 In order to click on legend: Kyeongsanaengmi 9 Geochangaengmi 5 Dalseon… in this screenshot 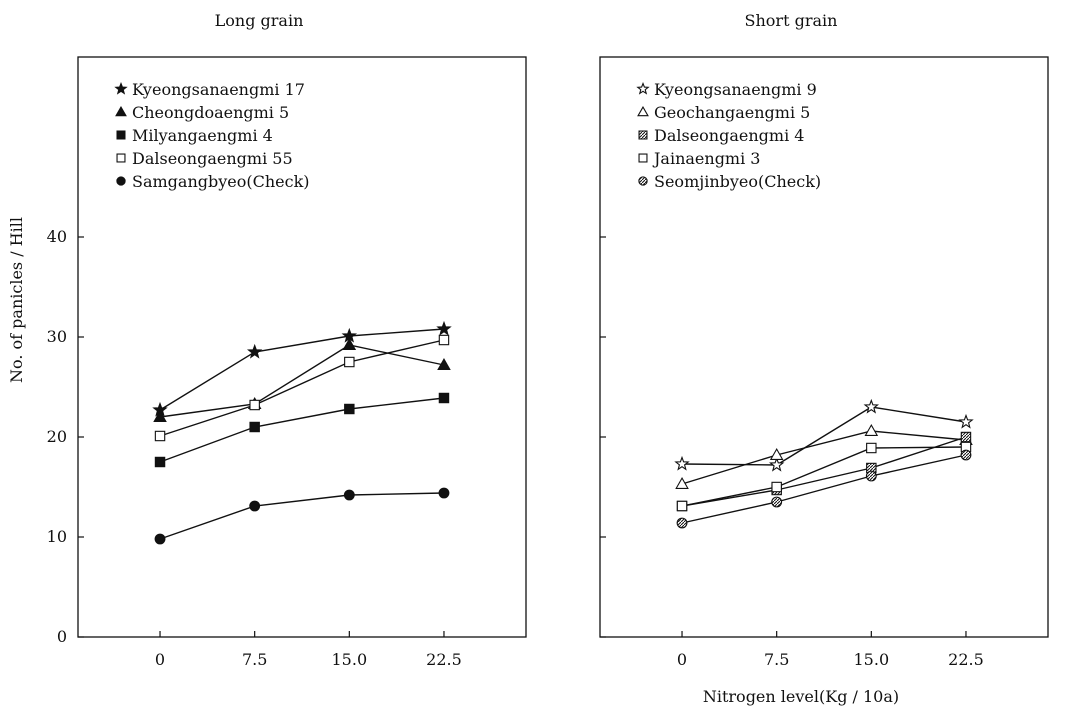, I will do `click(728, 135)`.